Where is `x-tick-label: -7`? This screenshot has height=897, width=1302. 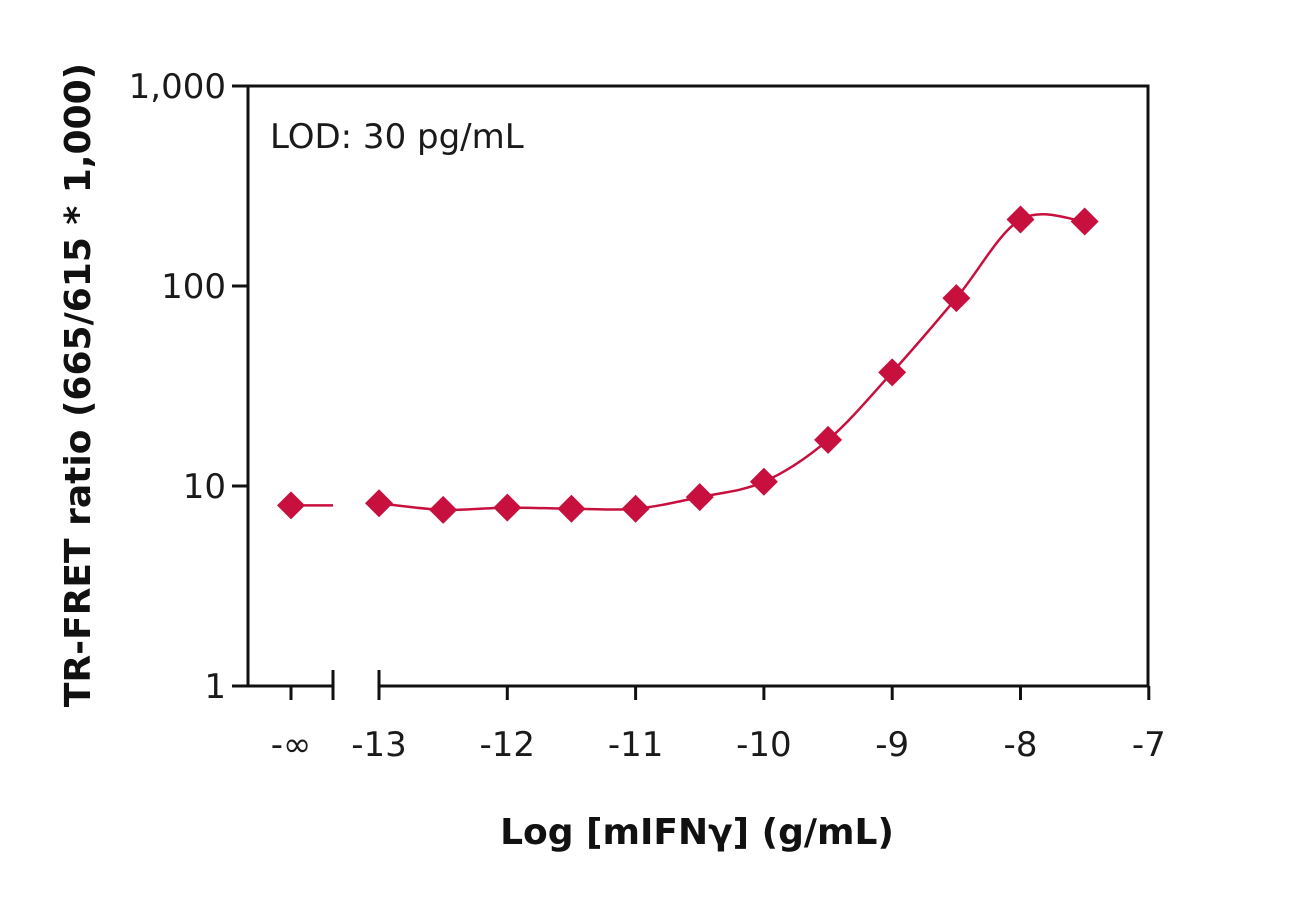 x-tick-label: -7 is located at coordinates (1149, 745).